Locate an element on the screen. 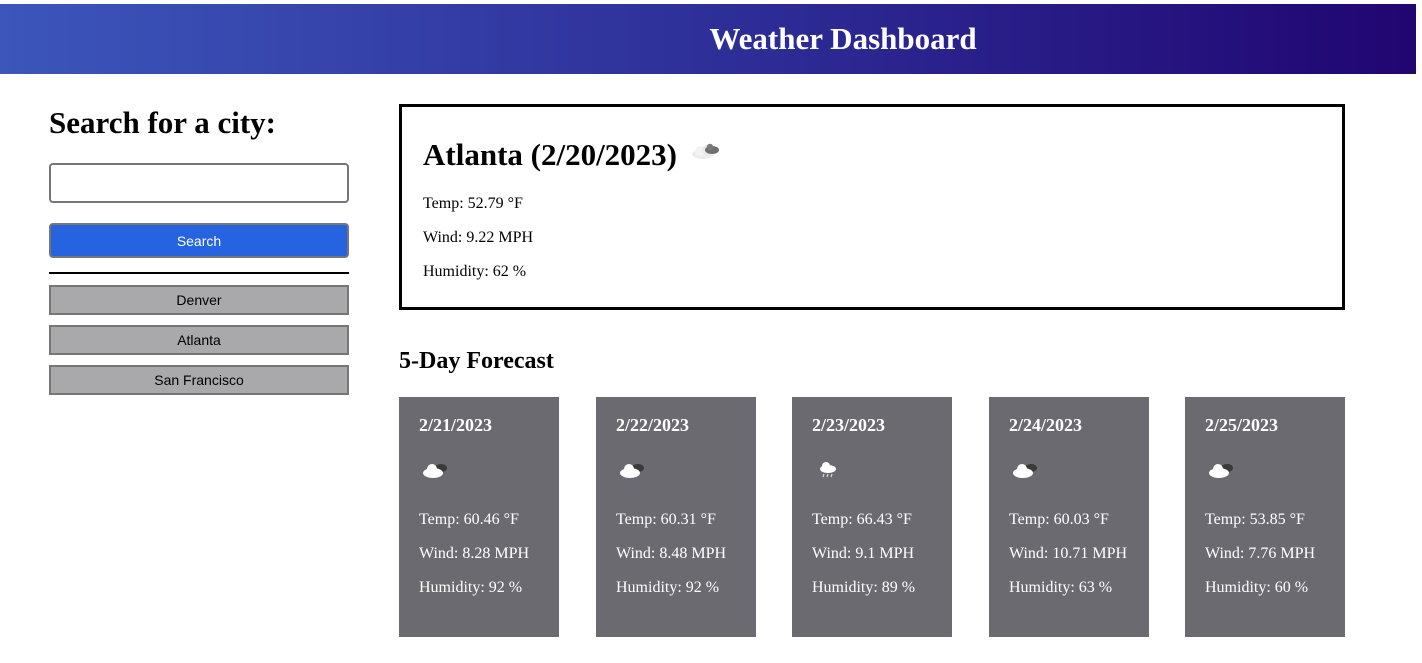  forecast-wind: Wind: 8.48 MPH is located at coordinates (671, 553).